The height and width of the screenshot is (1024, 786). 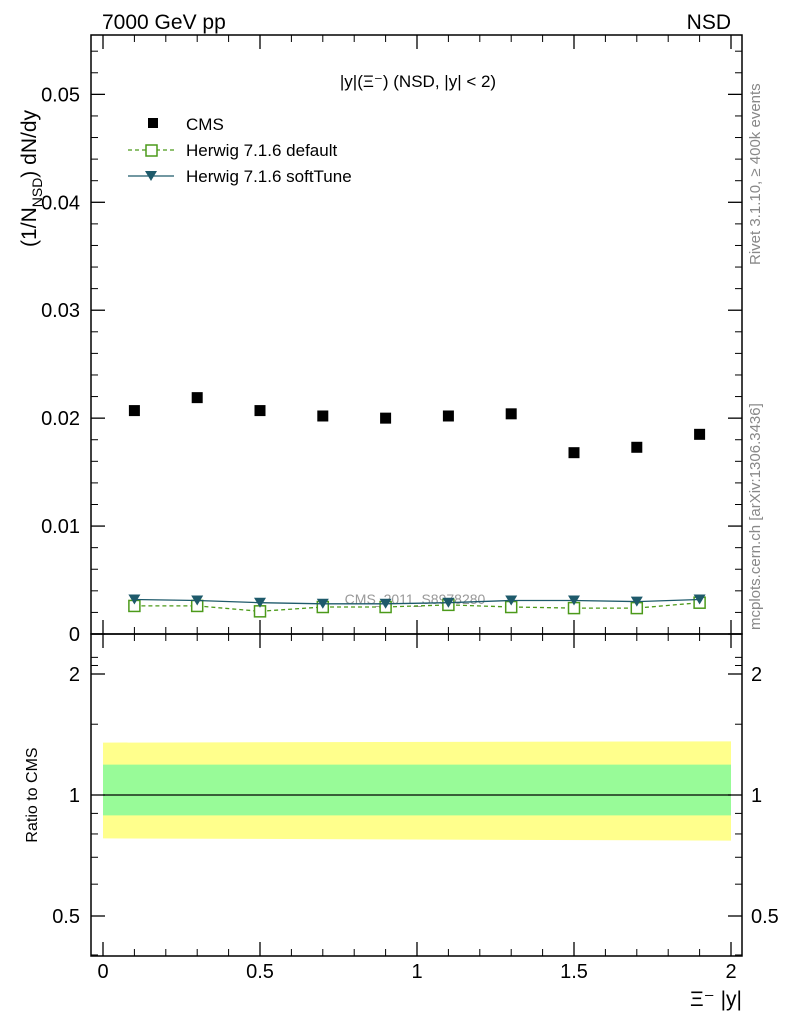 I want to click on main-y-tick-label: 0.01, so click(x=60, y=527).